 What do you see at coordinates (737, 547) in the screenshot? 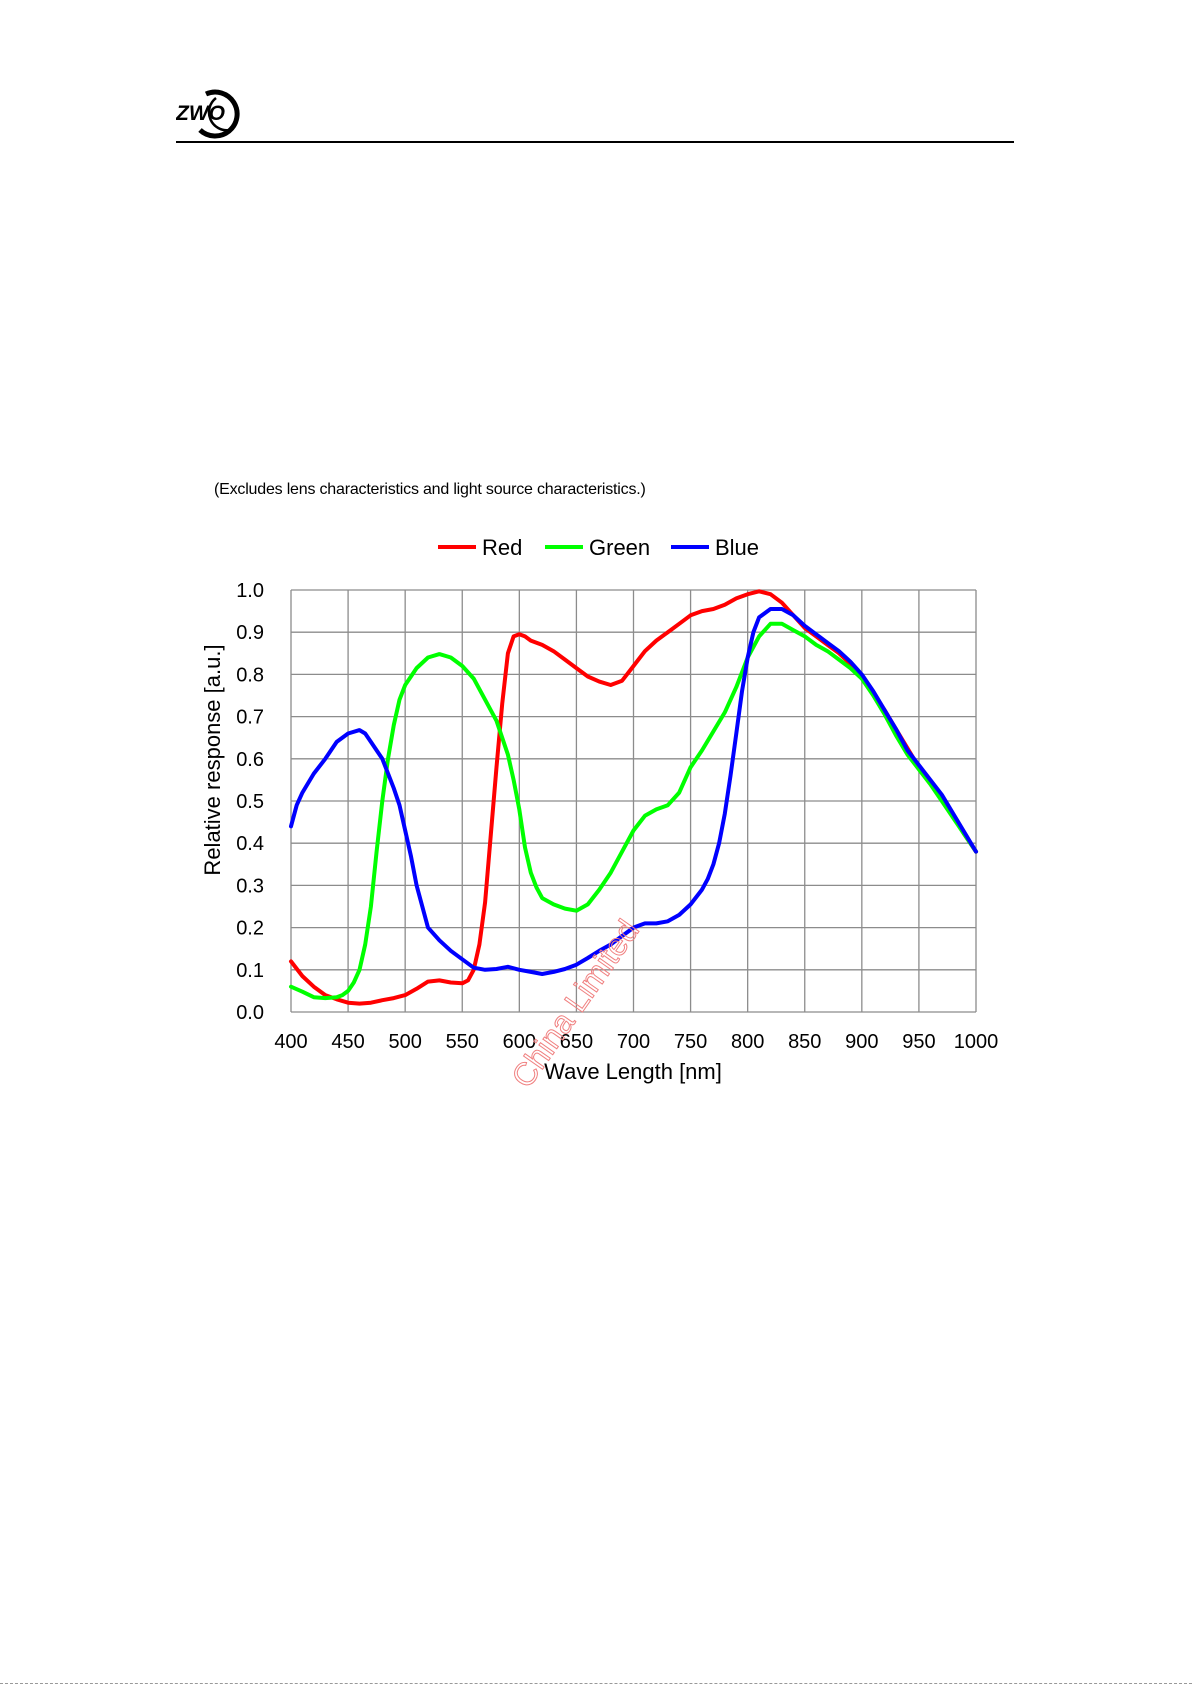
I see `legend-label-blue: Blue` at bounding box center [737, 547].